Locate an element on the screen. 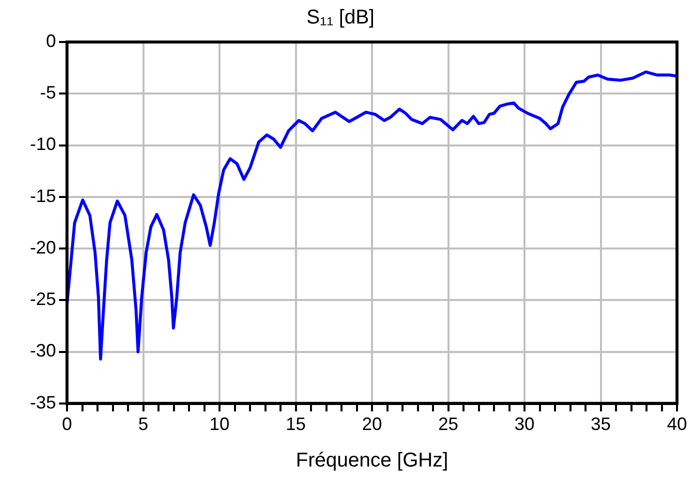 This screenshot has width=691, height=481. y-tick-label: 0 is located at coordinates (51, 40).